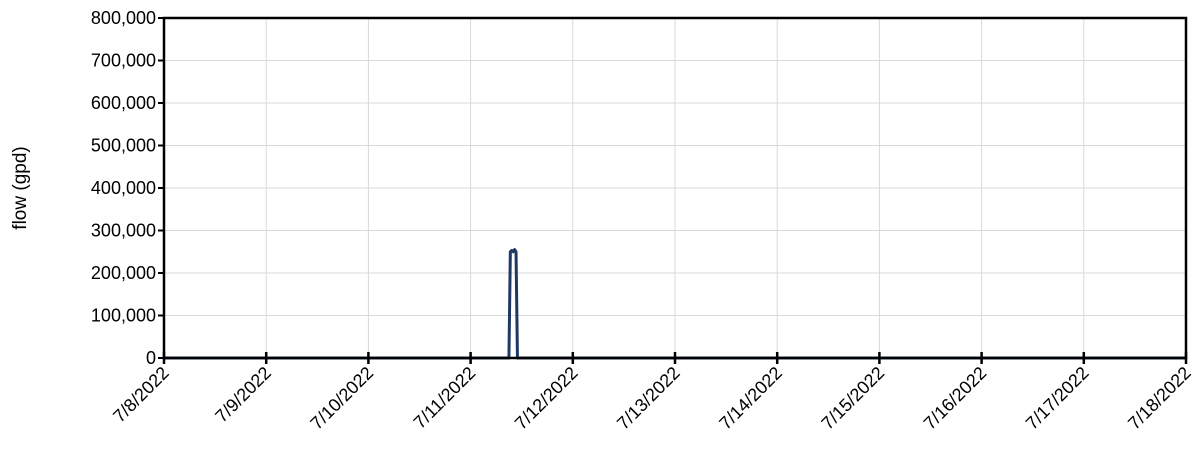 This screenshot has height=467, width=1196. Describe the element at coordinates (123, 18) in the screenshot. I see `y-tick-label: 800,000` at that location.